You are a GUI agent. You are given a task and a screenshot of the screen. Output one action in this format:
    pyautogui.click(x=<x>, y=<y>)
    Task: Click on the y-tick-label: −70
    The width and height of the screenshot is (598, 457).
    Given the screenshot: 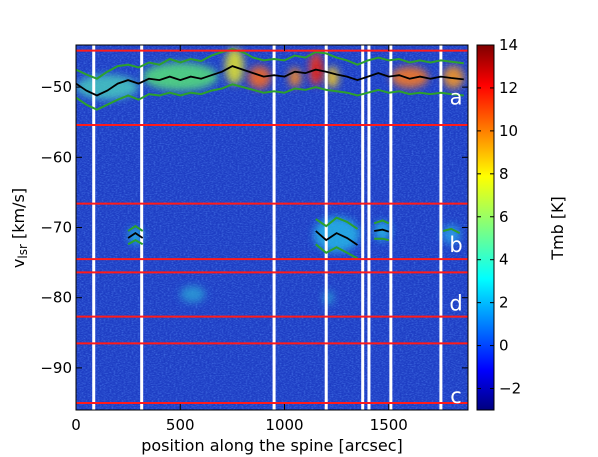 What is the action you would take?
    pyautogui.click(x=56, y=228)
    